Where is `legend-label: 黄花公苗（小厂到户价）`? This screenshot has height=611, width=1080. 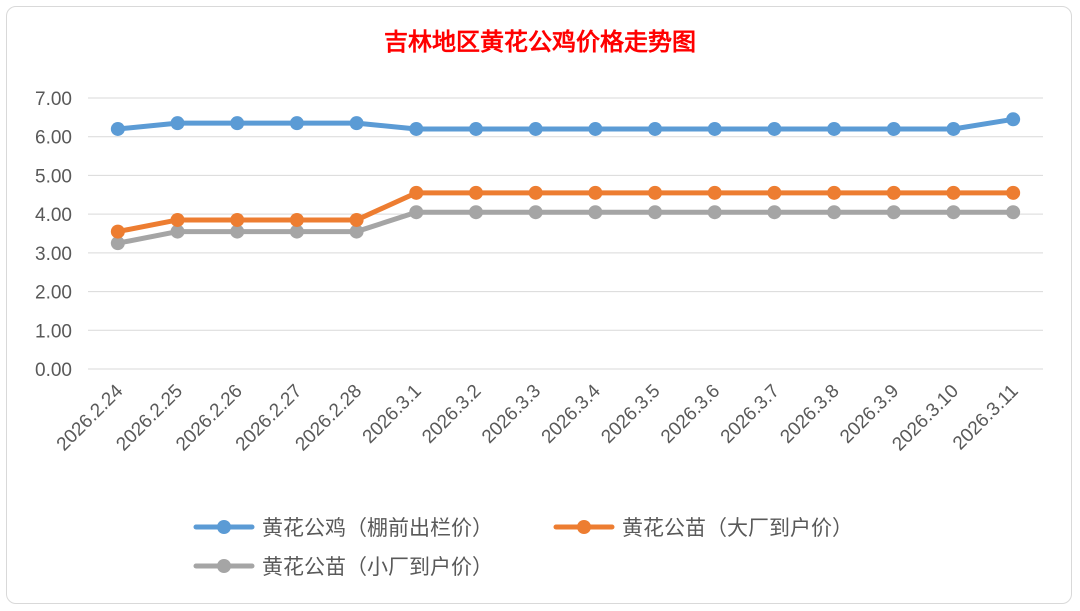
legend-label: 黄花公苗（小厂到户价） is located at coordinates (377, 567).